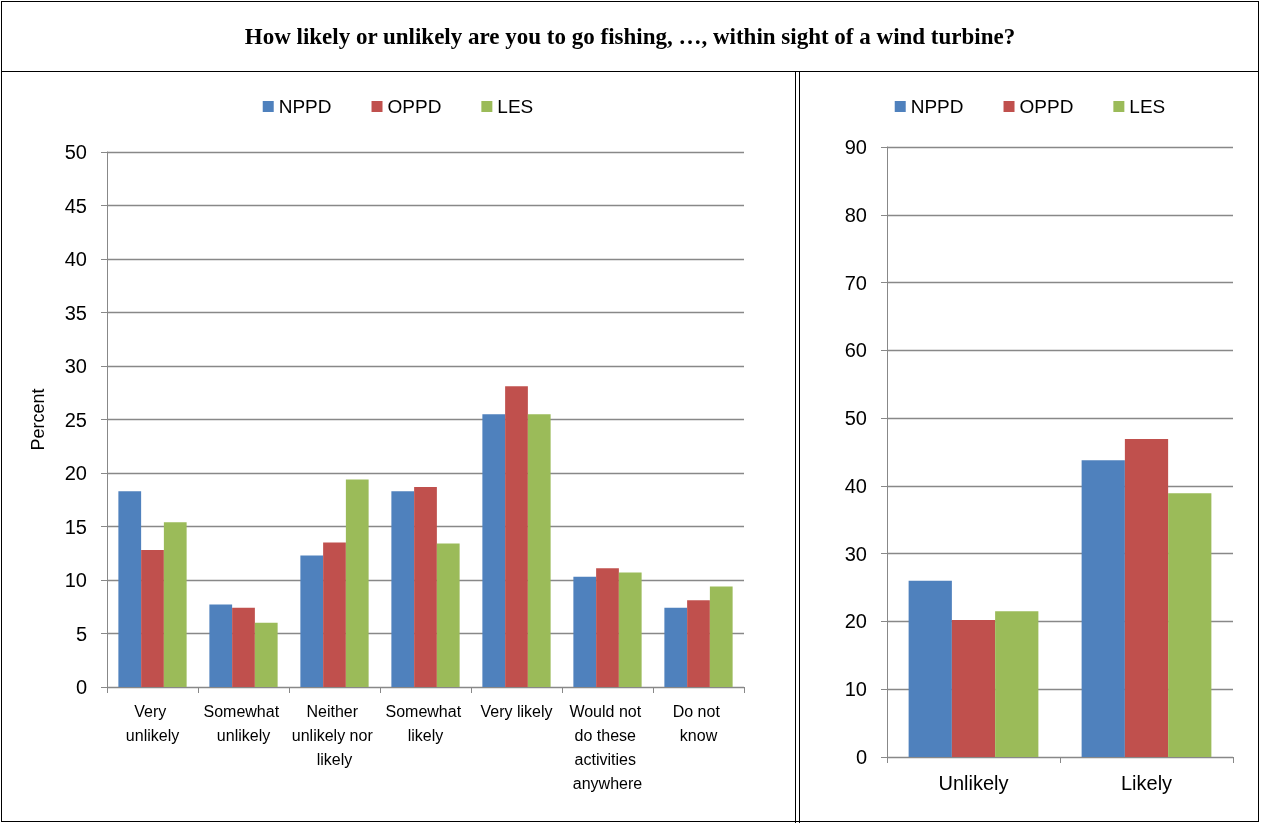  What do you see at coordinates (855, 147) in the screenshot?
I see `y-tick-label: 90` at bounding box center [855, 147].